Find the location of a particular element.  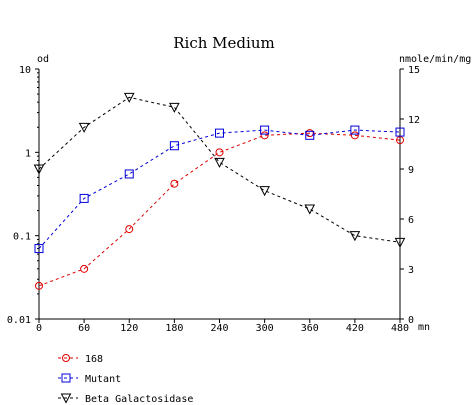

x-tick-label: 480 is located at coordinates (400, 328).